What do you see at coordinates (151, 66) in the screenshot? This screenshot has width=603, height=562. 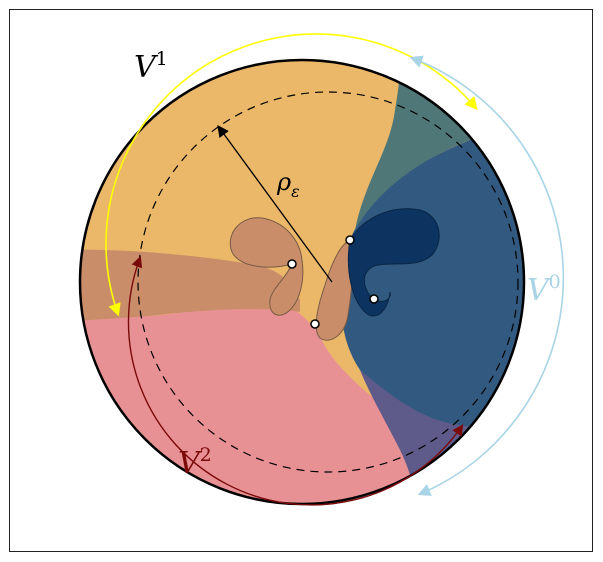 I see `label-v1: V1` at bounding box center [151, 66].